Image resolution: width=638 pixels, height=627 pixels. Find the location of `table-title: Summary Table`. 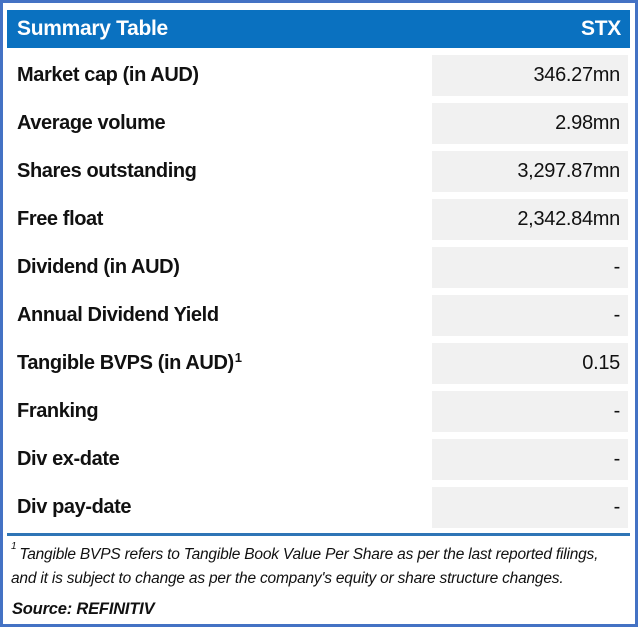

table-title: Summary Table is located at coordinates (92, 28).